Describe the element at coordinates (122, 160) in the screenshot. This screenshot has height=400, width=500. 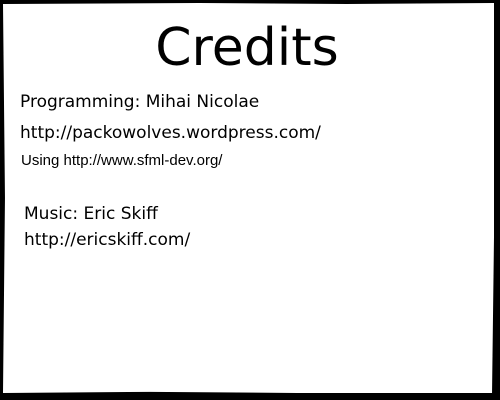
I see `library-credit: Using http://www.sfml-dev.org/` at that location.